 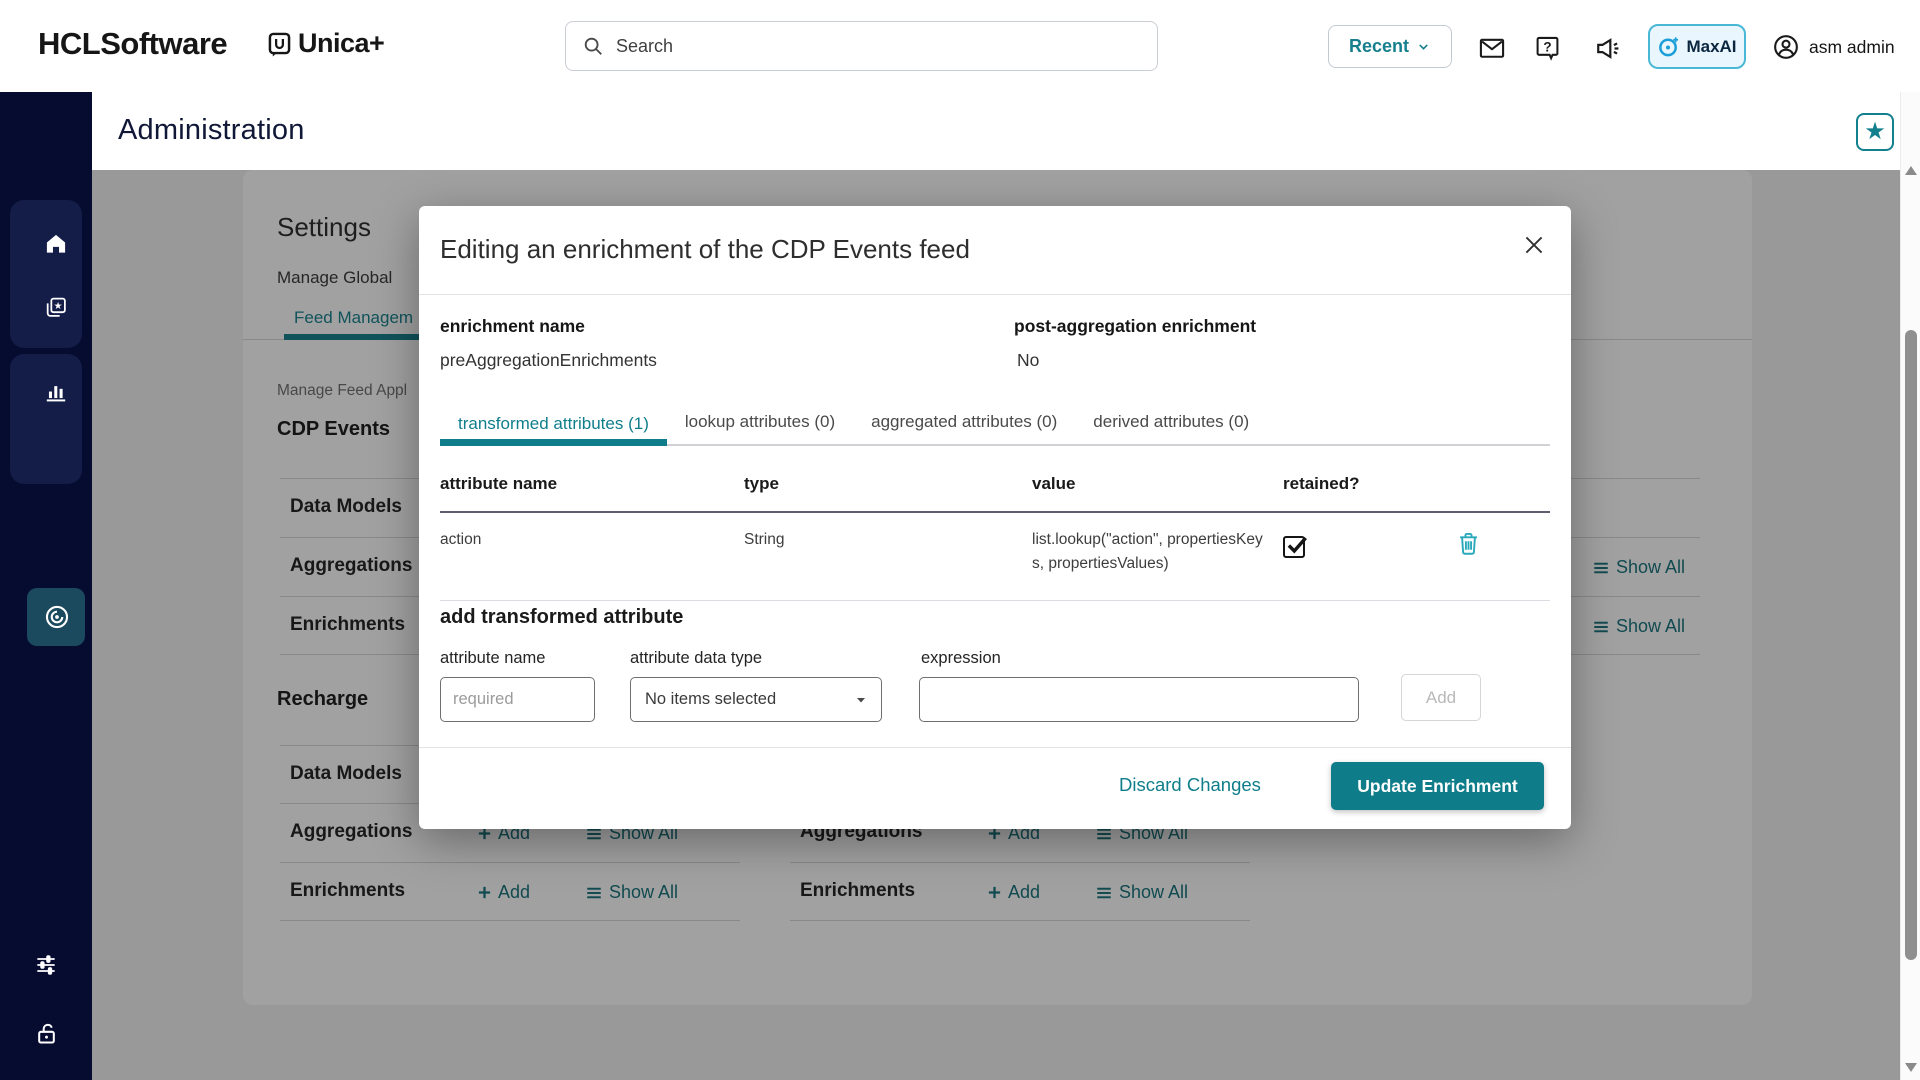 What do you see at coordinates (562, 617) in the screenshot?
I see `add-attribute-title: add transformed attribute` at bounding box center [562, 617].